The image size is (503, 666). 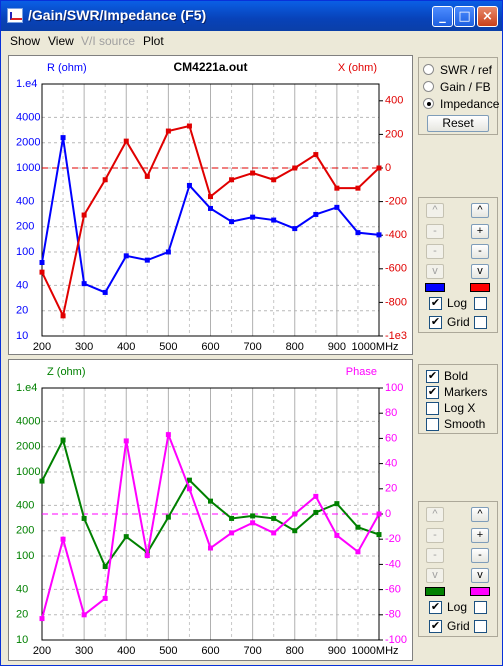 What do you see at coordinates (42, 347) in the screenshot?
I see `x-tick-label: 200` at bounding box center [42, 347].